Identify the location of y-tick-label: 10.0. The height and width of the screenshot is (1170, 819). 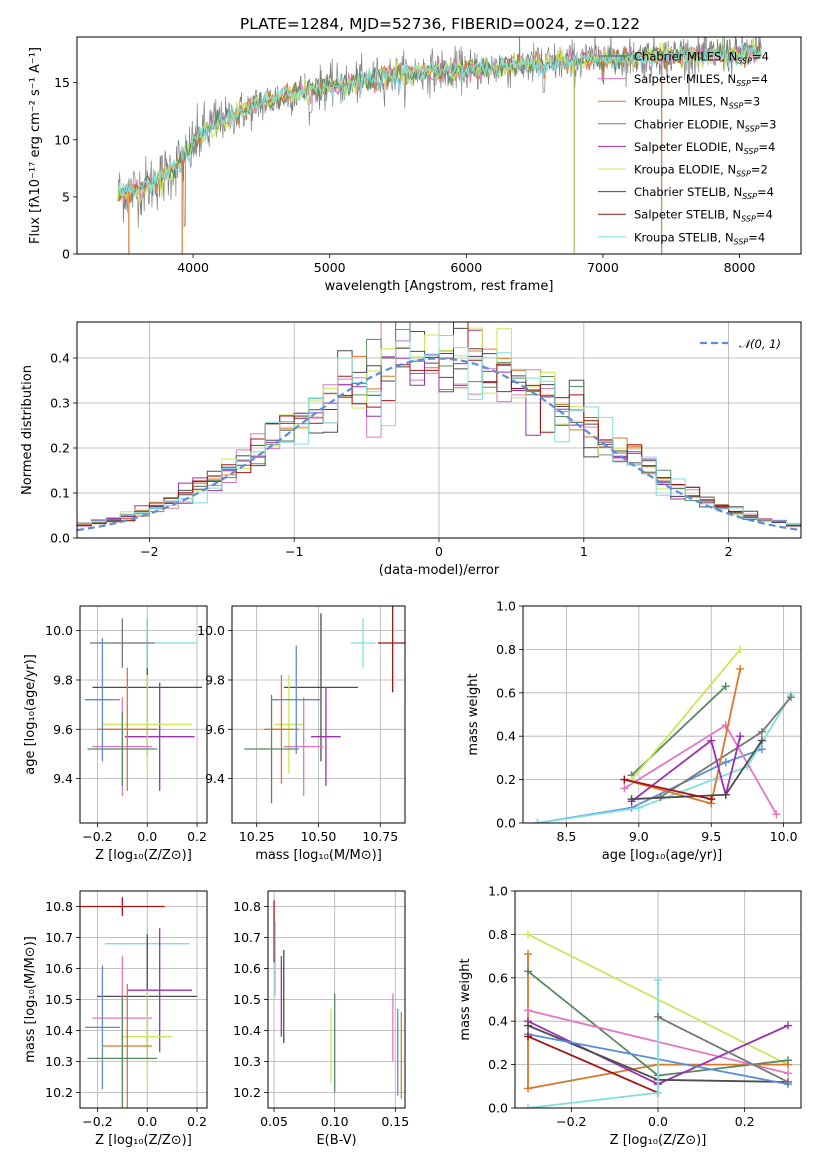
(59, 630).